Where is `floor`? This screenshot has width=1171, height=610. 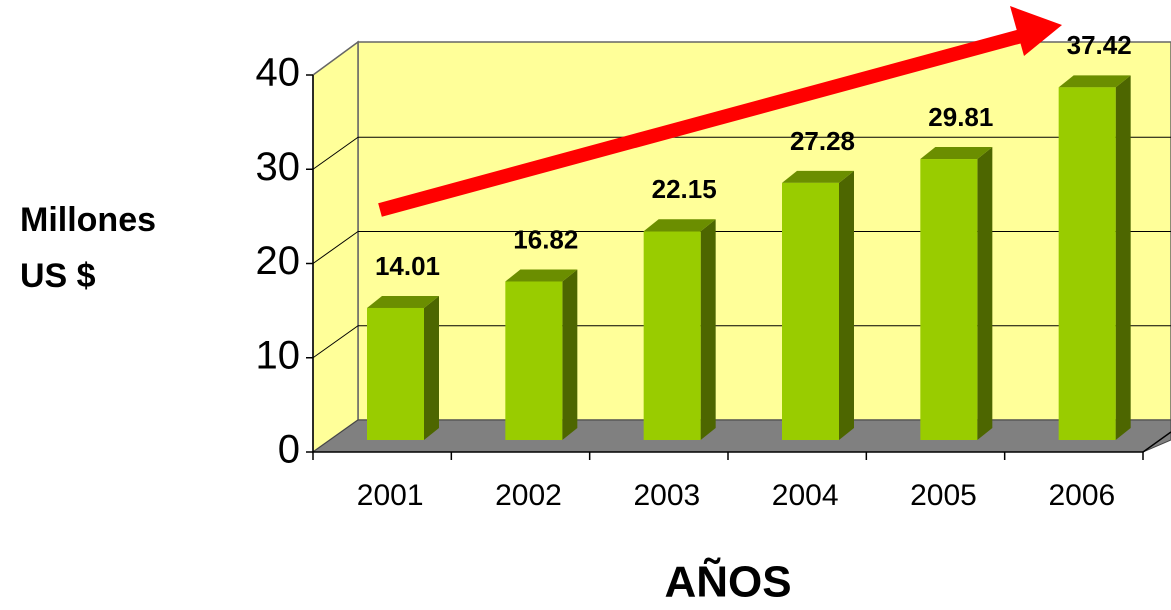
floor is located at coordinates (741, 436).